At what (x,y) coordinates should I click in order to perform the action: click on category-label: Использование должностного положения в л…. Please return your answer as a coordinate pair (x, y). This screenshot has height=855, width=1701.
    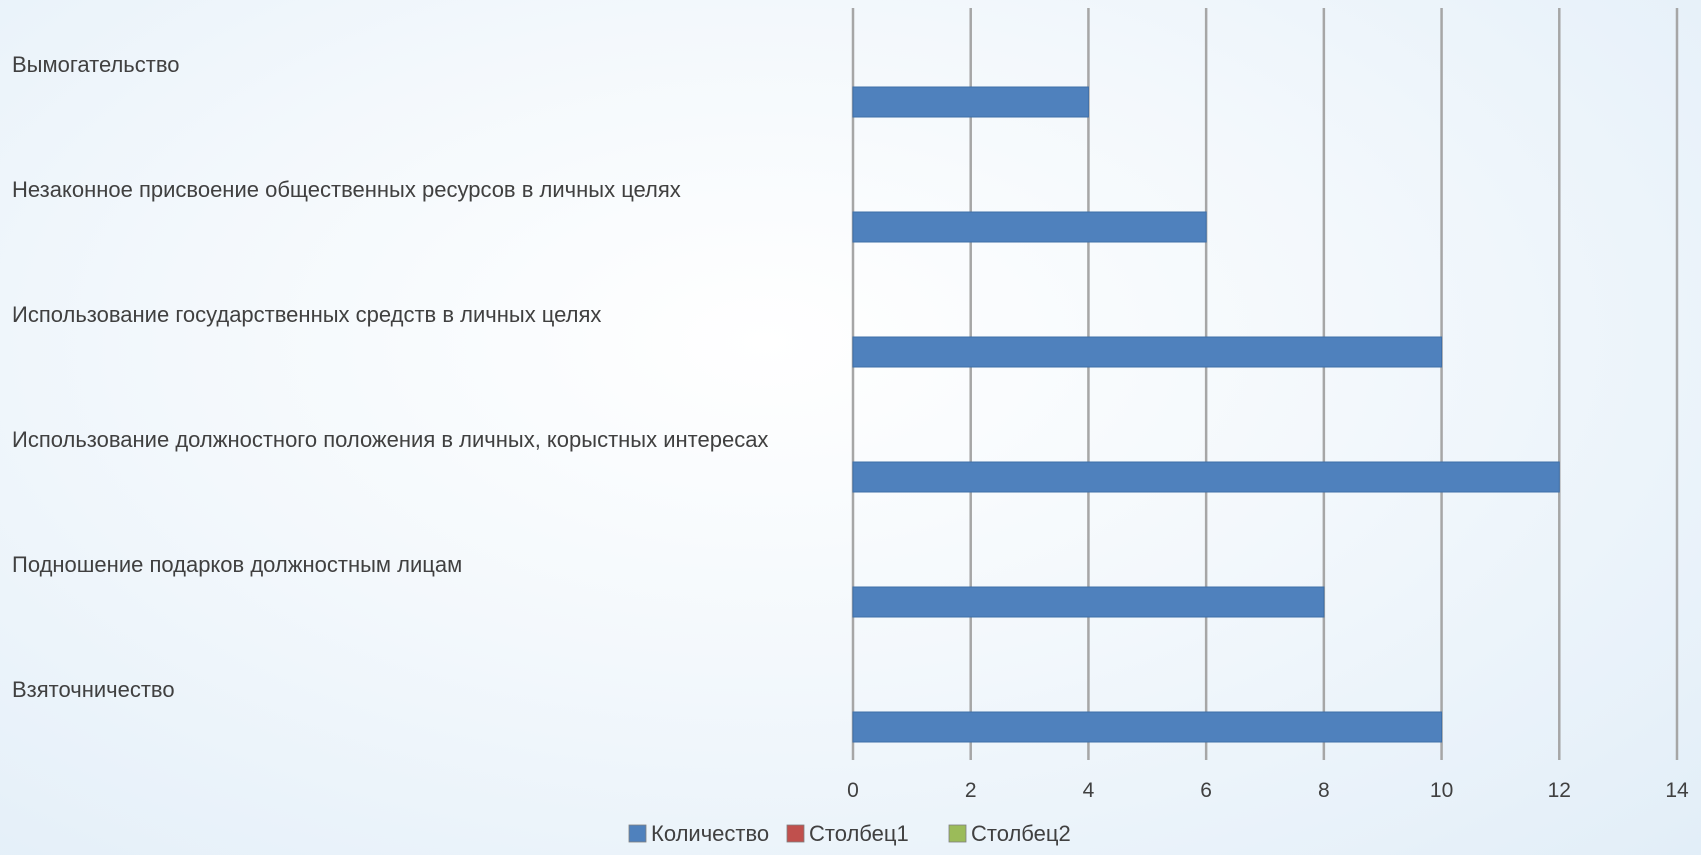
    Looking at the image, I should click on (390, 439).